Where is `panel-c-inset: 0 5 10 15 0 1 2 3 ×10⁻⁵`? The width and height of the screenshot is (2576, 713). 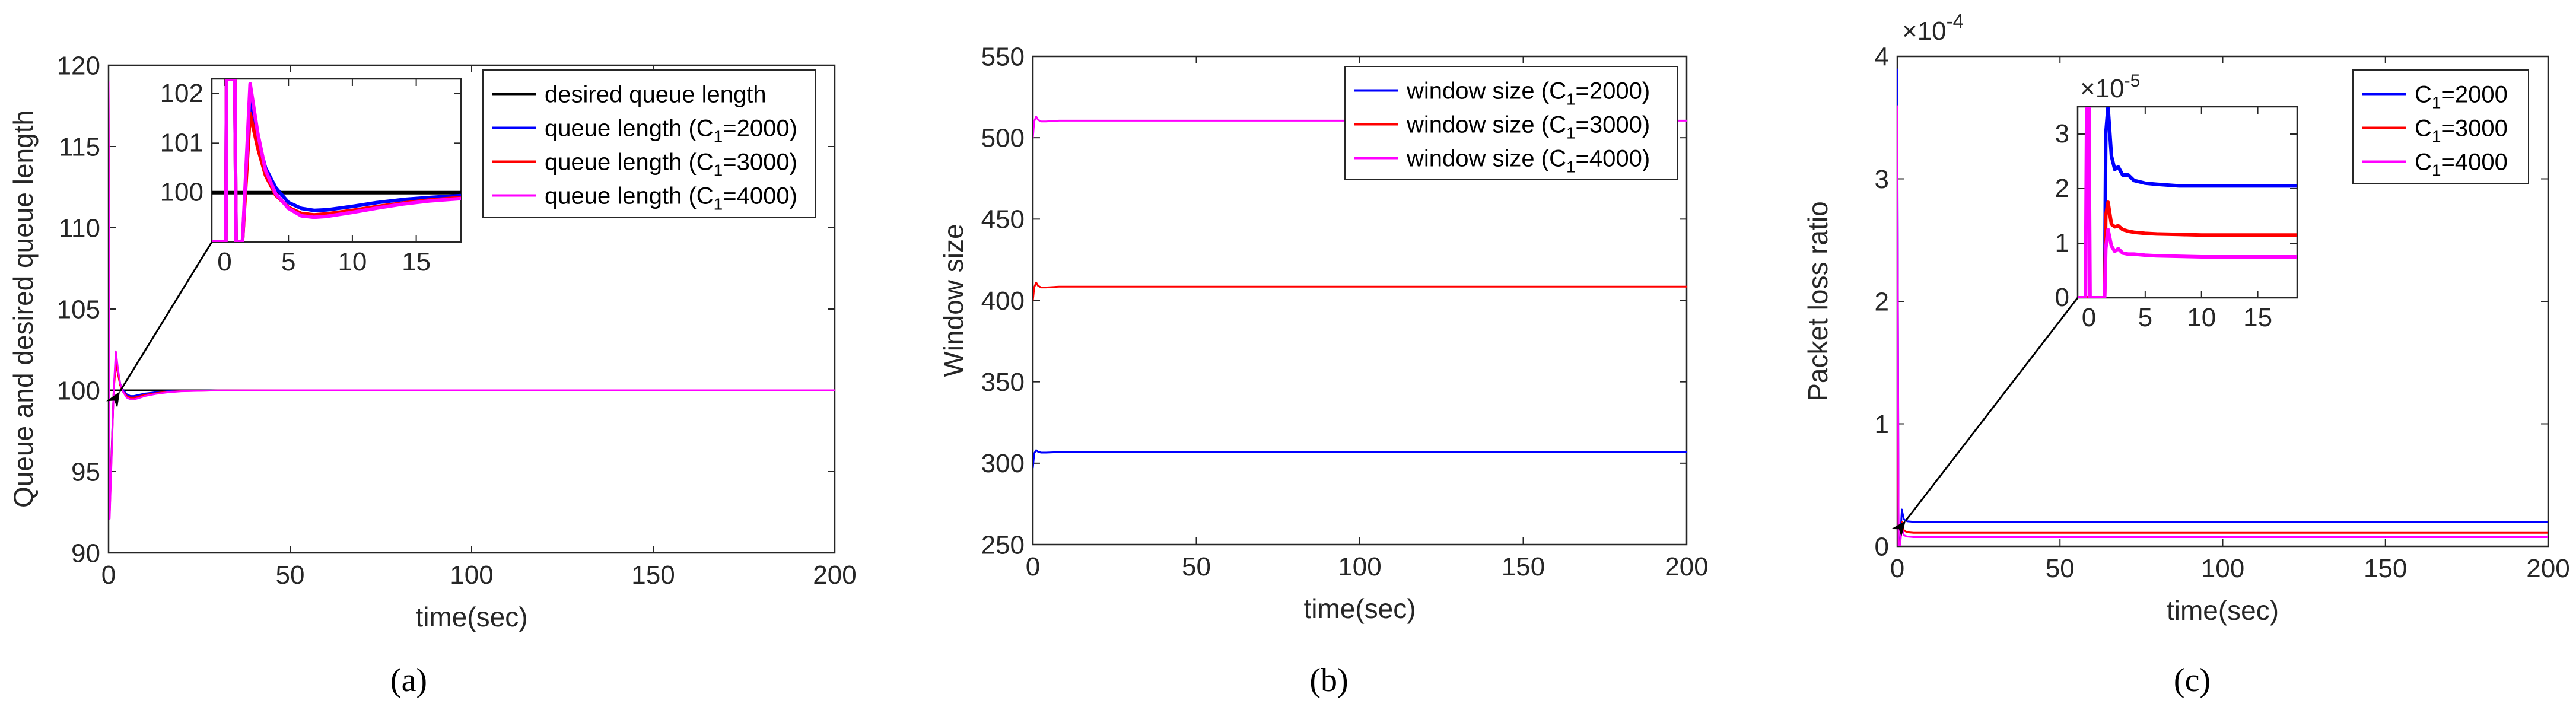
panel-c-inset: 0 5 10 15 0 1 2 3 ×10⁻⁵ is located at coordinates (2176, 202).